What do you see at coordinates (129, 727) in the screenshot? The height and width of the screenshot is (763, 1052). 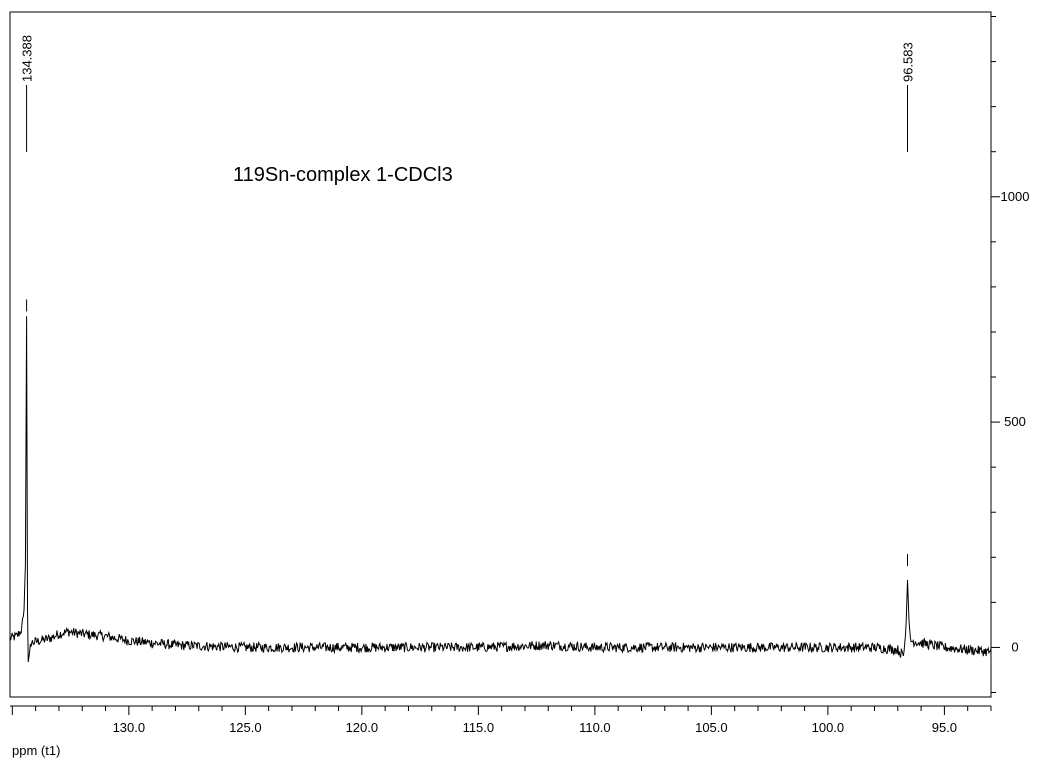 I see `x-tick-label: 130.0` at bounding box center [129, 727].